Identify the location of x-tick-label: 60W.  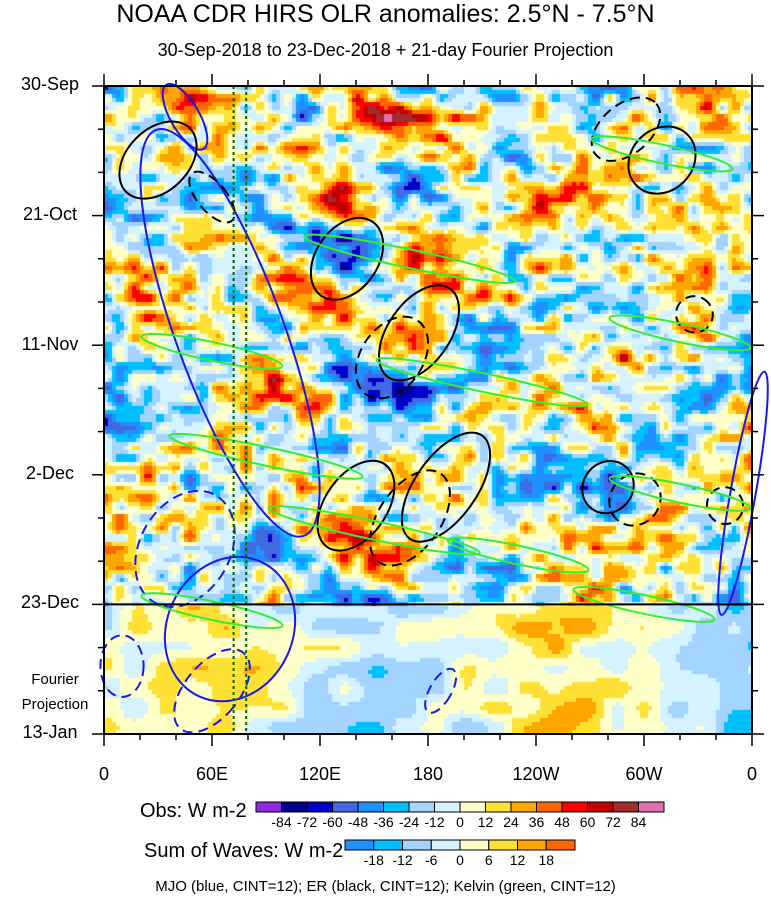
(644, 774).